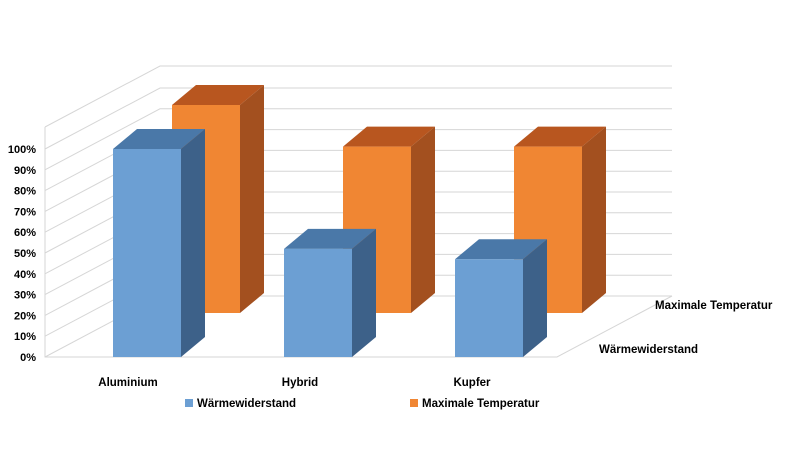 Image resolution: width=800 pixels, height=469 pixels. I want to click on y-tick-label: 0%, so click(28, 358).